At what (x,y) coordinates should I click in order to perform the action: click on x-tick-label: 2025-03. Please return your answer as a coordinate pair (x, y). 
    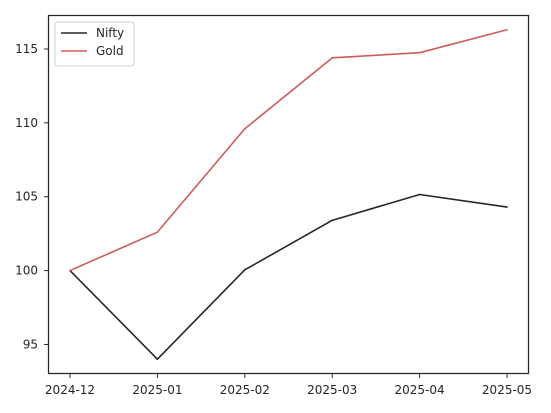
    Looking at the image, I should click on (332, 390).